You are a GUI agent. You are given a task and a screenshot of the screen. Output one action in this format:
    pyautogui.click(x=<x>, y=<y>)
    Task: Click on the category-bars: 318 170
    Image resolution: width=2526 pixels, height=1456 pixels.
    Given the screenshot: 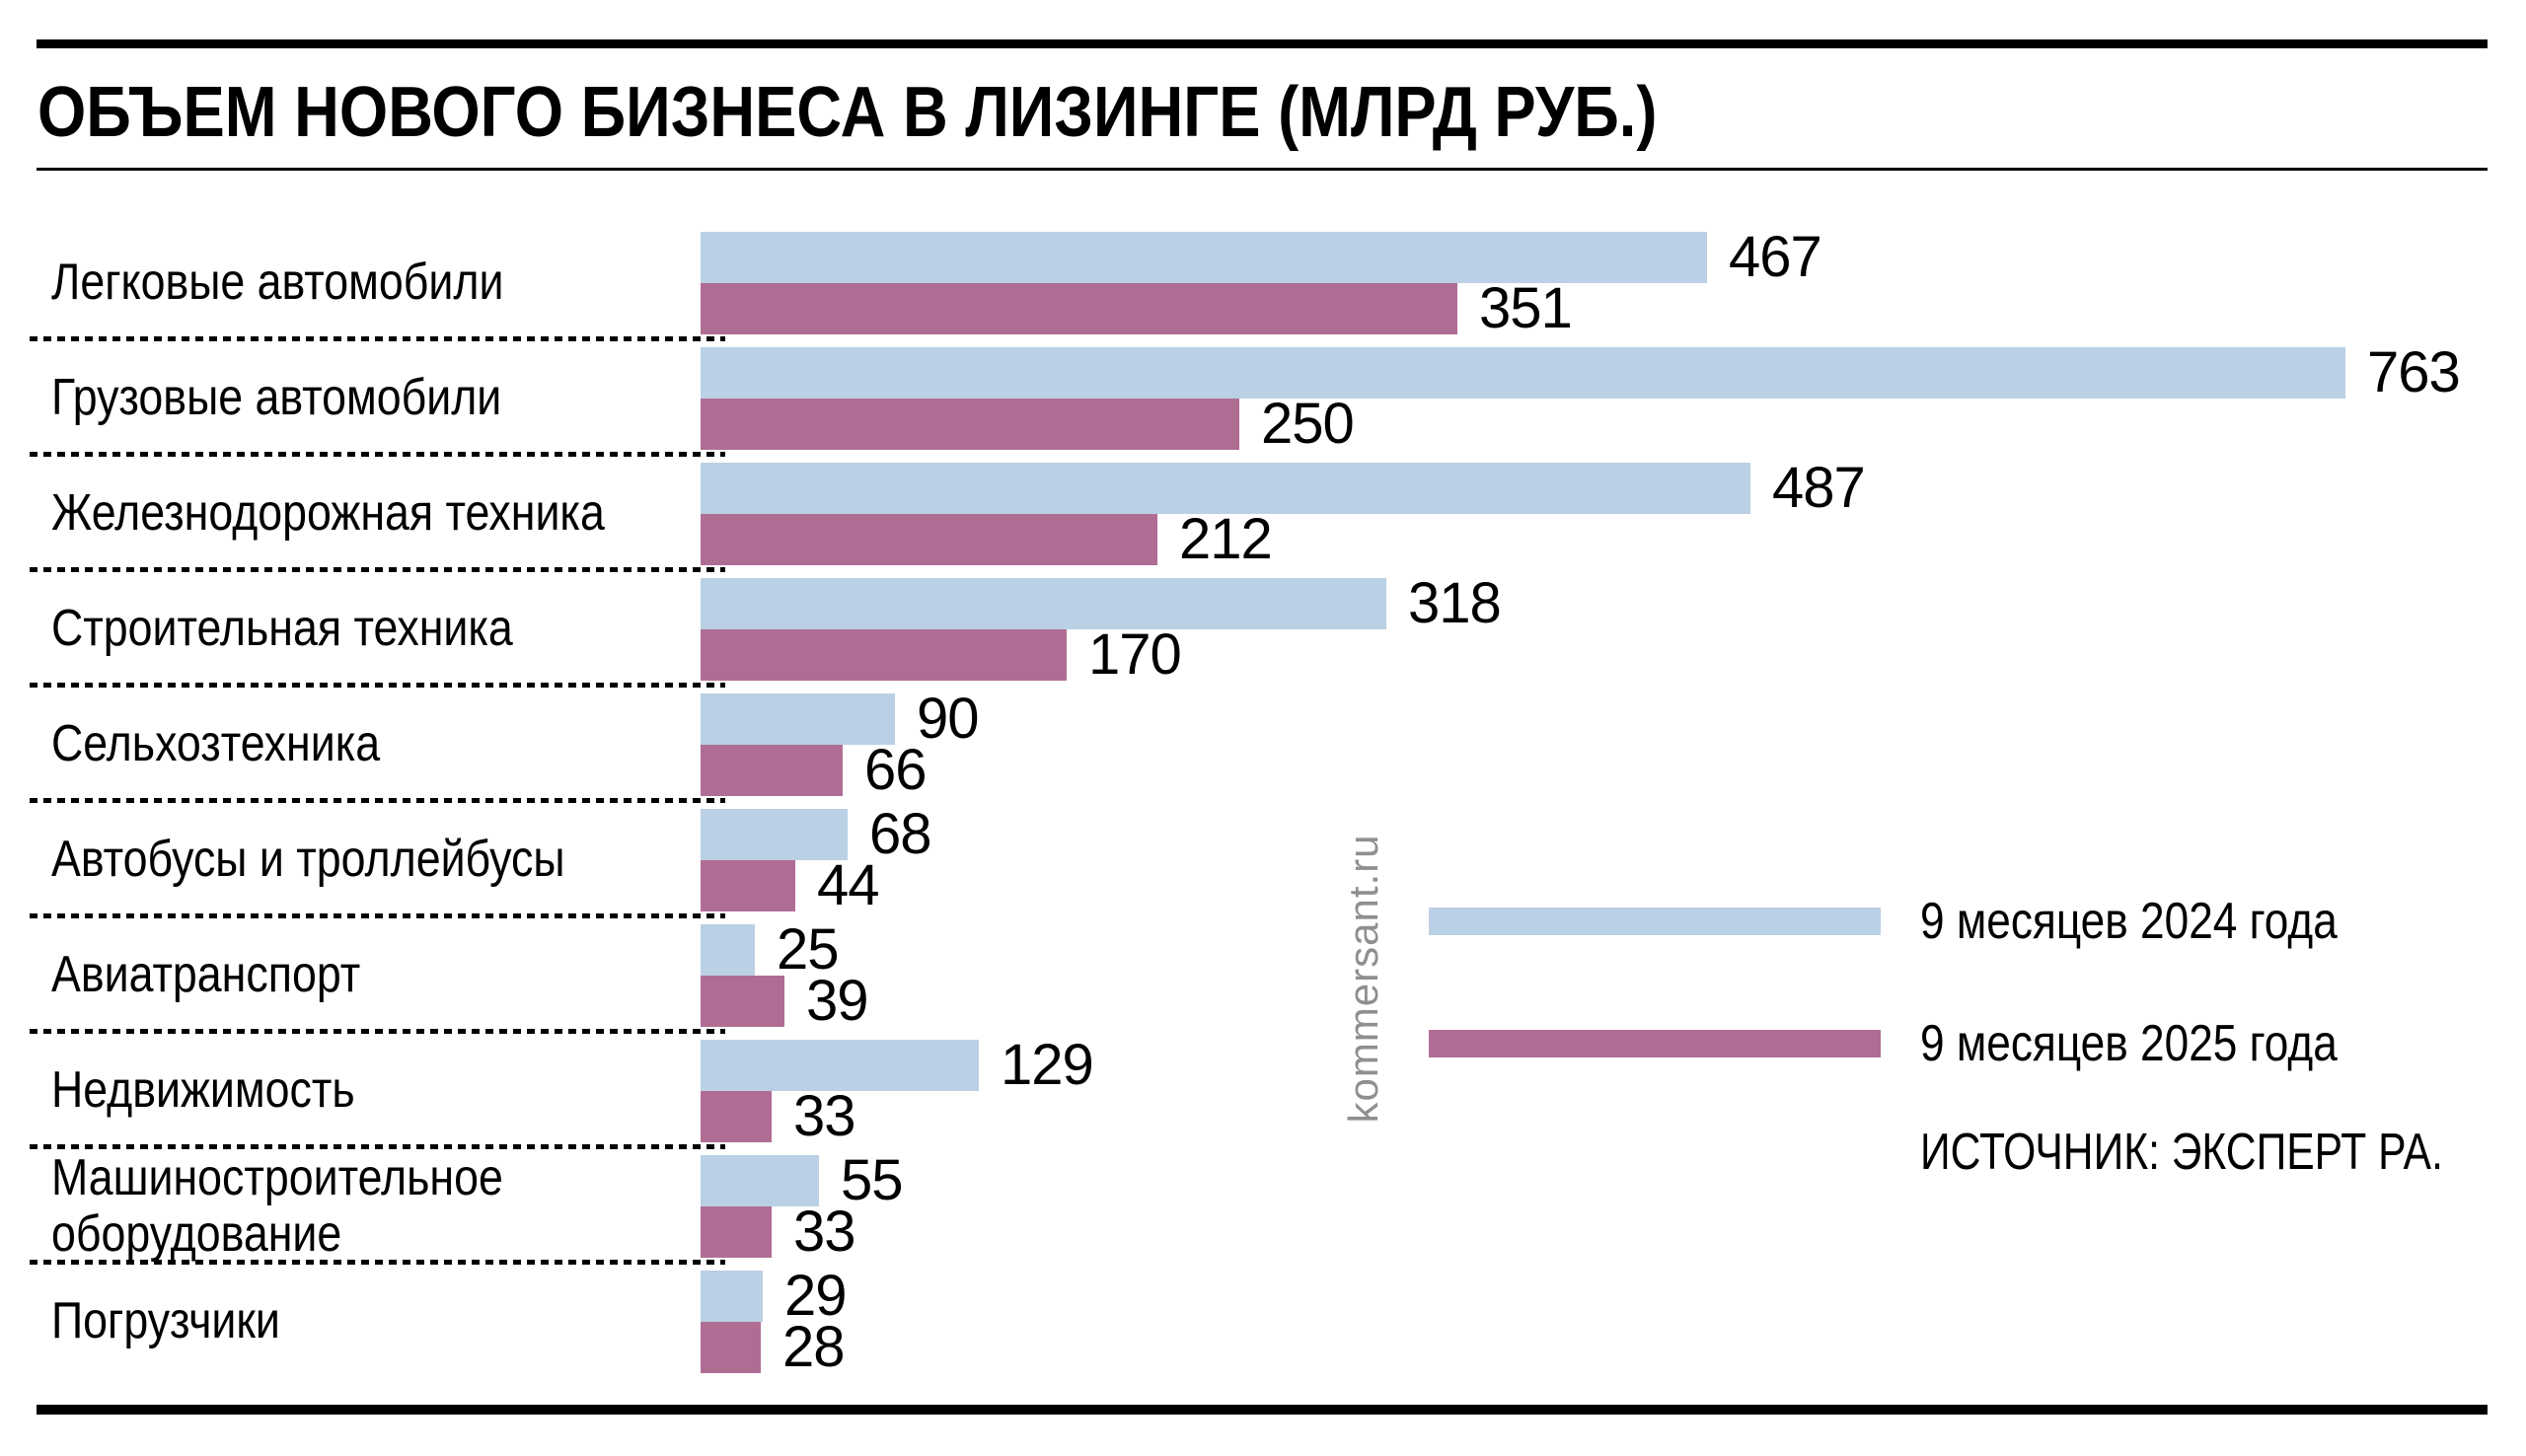 What is the action you would take?
    pyautogui.click(x=1594, y=629)
    